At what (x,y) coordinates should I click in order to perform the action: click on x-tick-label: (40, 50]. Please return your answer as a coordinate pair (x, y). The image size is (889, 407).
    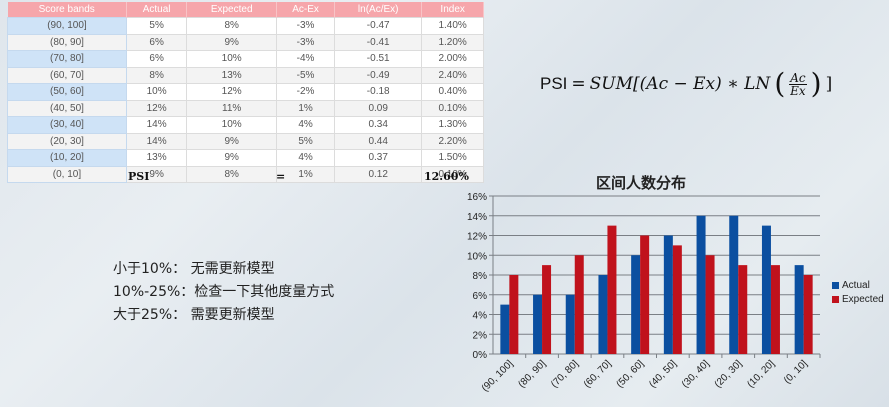
    Looking at the image, I should click on (663, 374).